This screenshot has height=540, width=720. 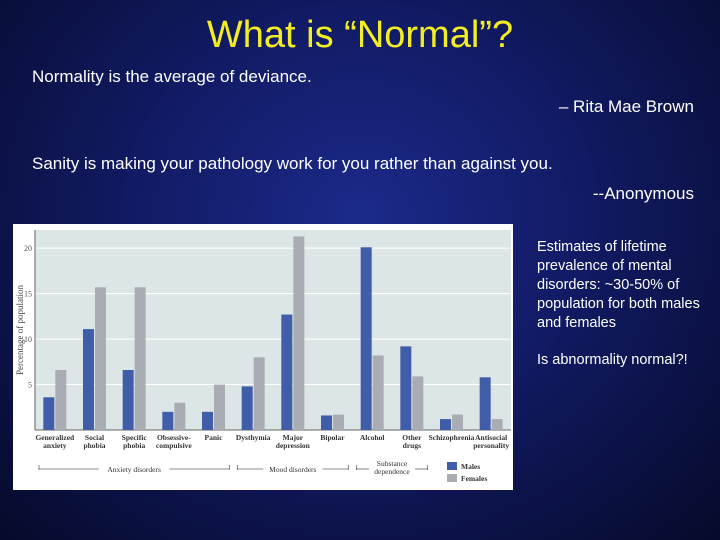 I want to click on legend-swatch-males, so click(x=452, y=466).